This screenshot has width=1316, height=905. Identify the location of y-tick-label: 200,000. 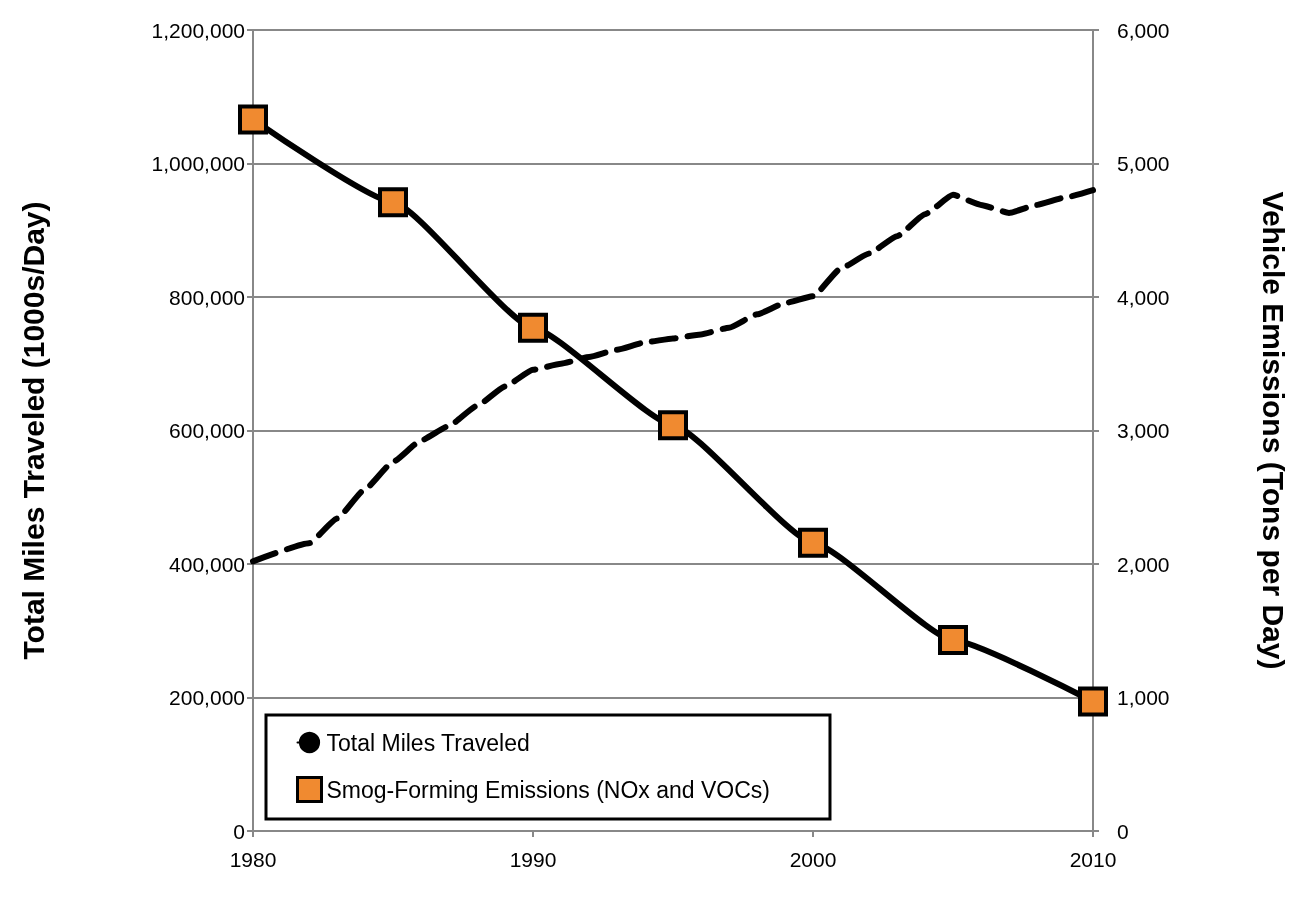
(207, 697).